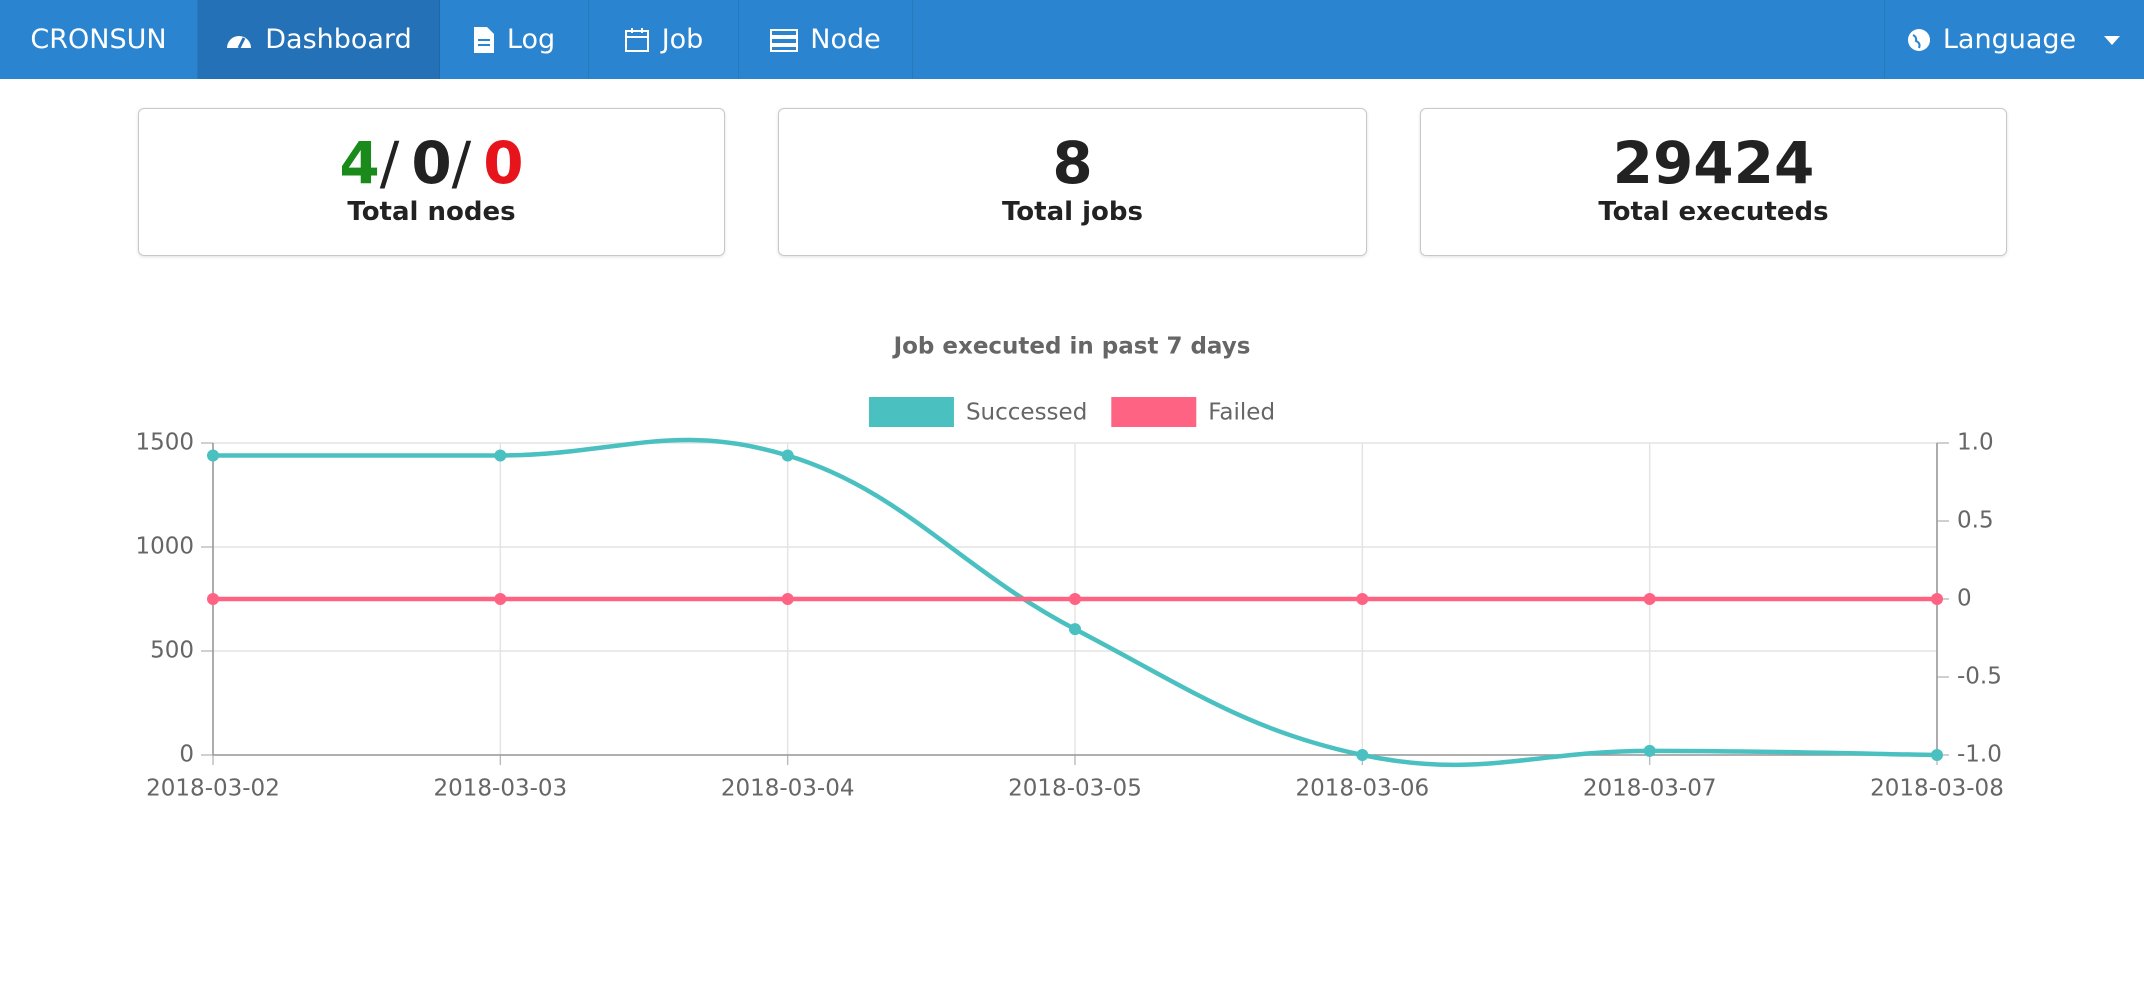 This screenshot has width=2144, height=996. Describe the element at coordinates (784, 40) in the screenshot. I see `node-icon` at that location.